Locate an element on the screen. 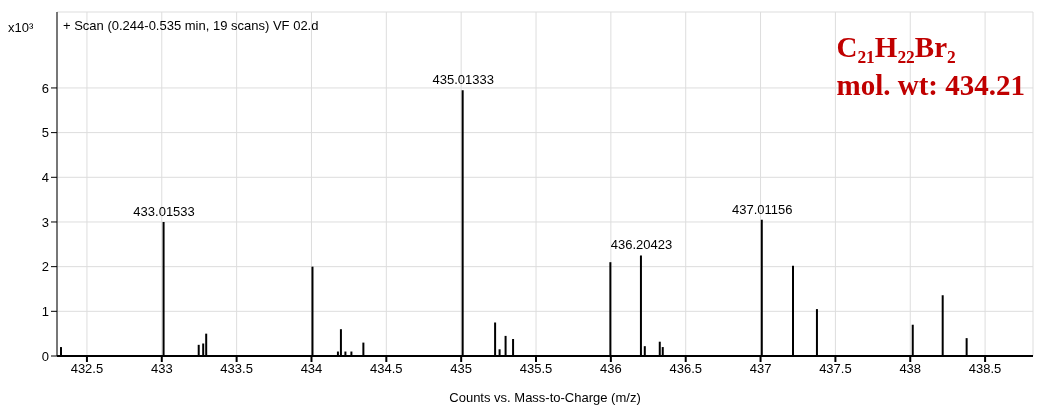  annotation: 436.20423 is located at coordinates (641, 245).